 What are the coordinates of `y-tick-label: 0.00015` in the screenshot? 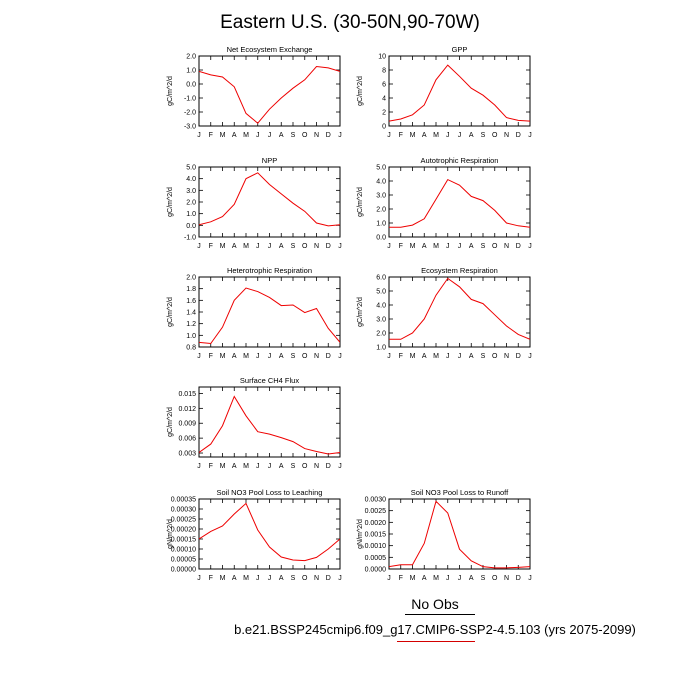 It's located at (183, 540).